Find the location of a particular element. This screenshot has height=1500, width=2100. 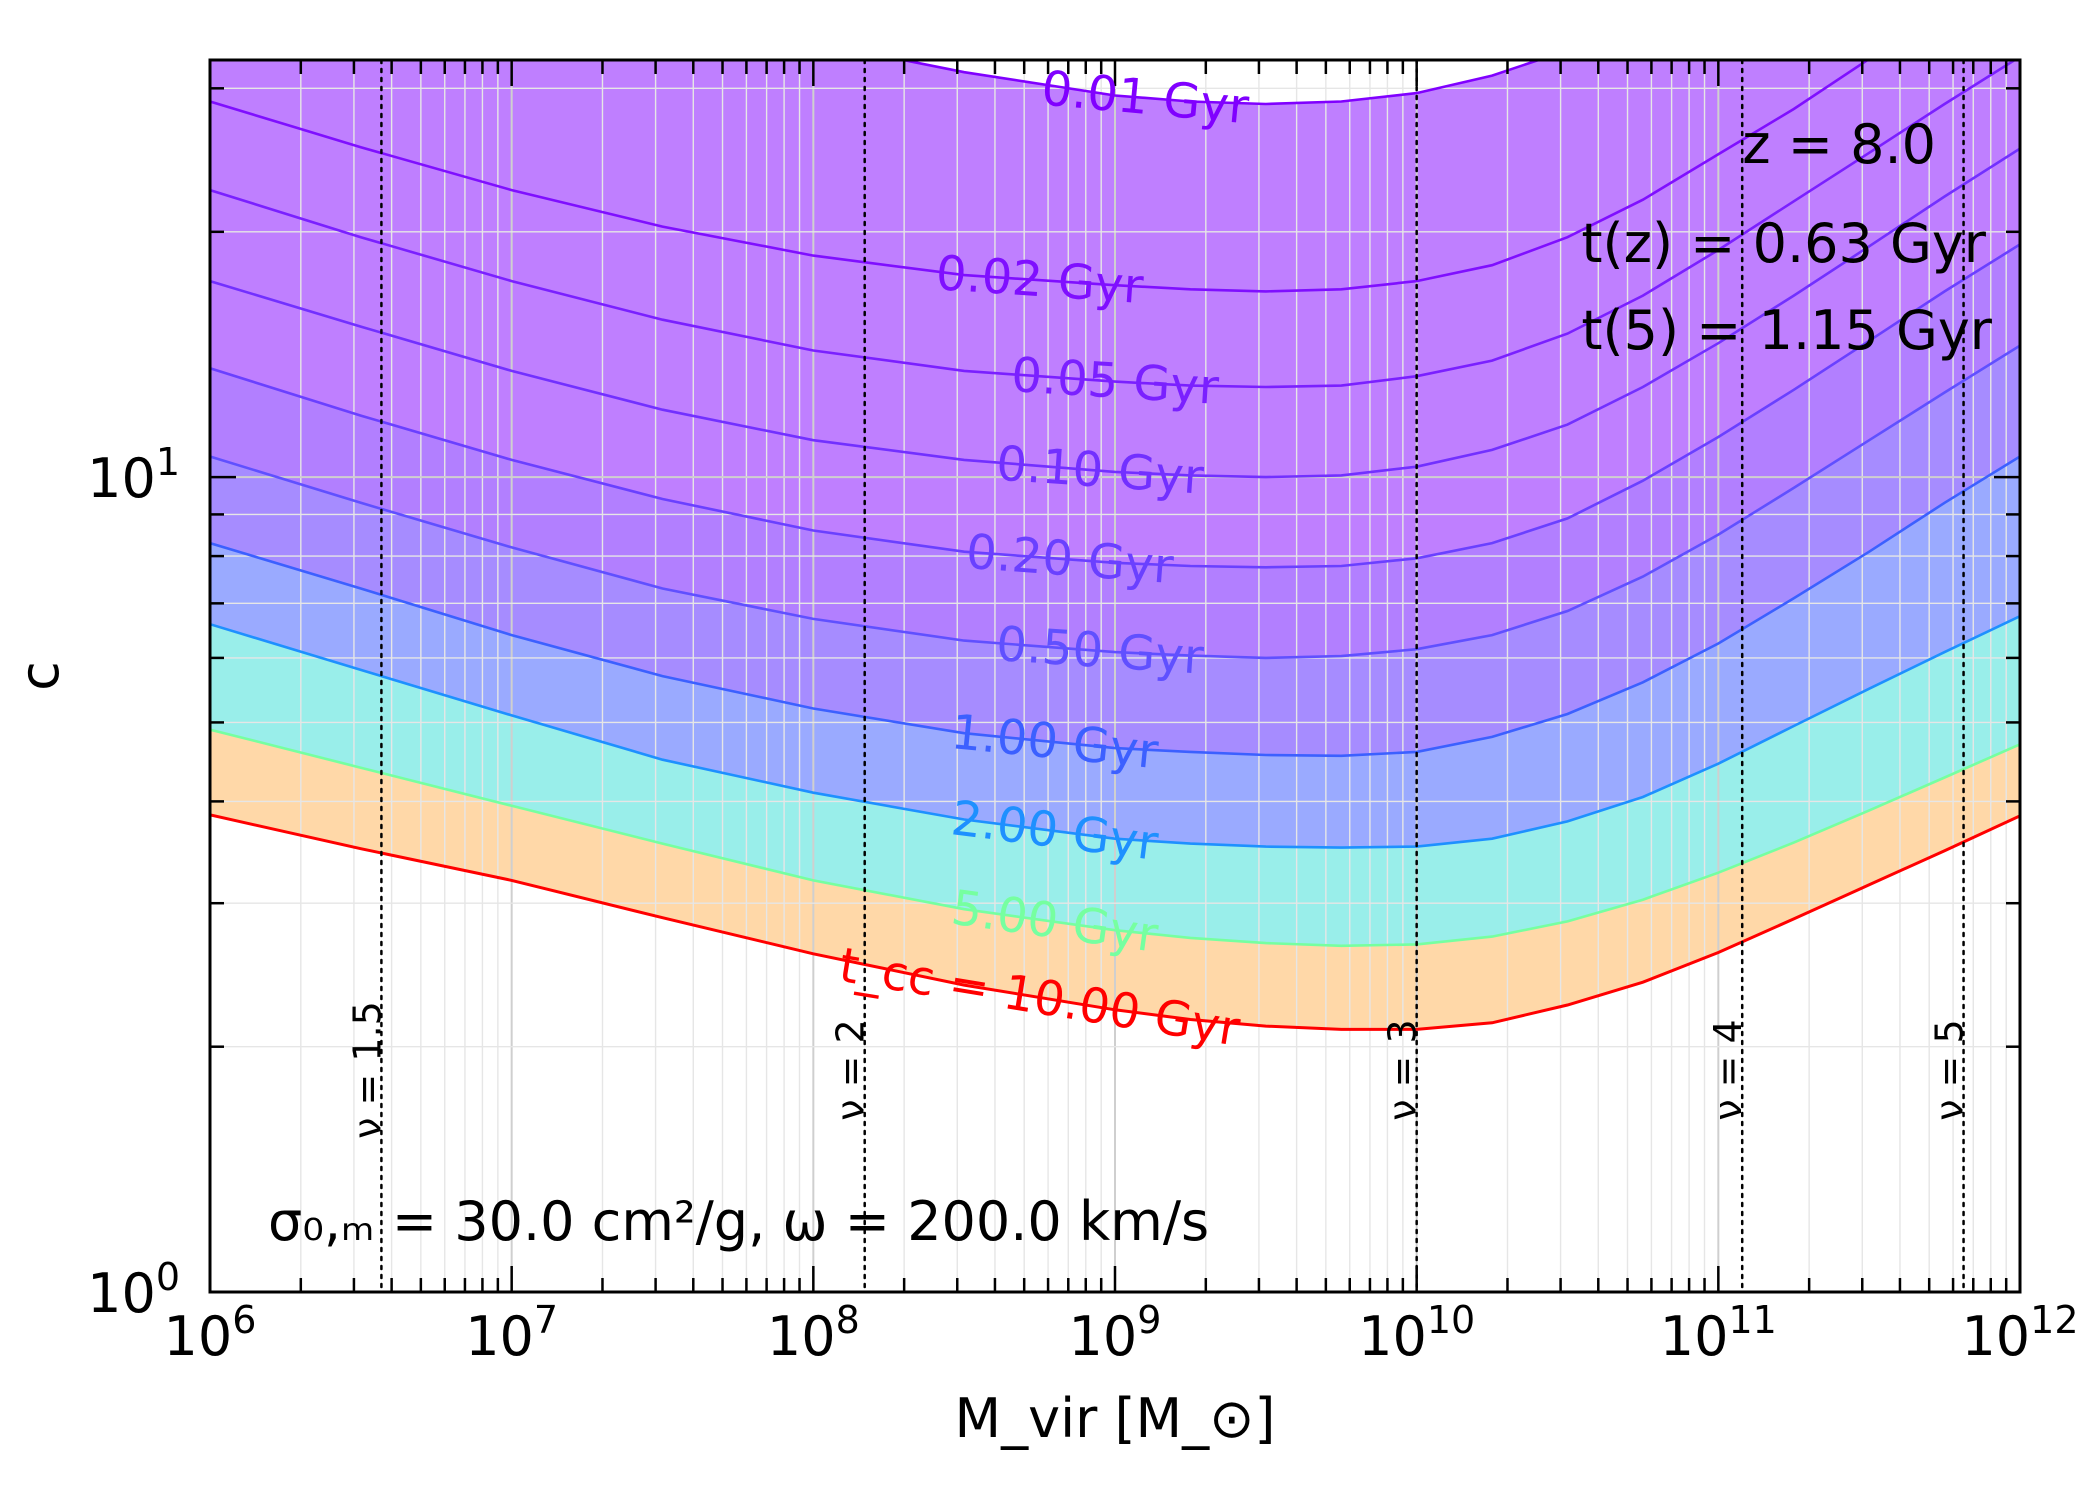

x-tick-label: 1010 is located at coordinates (1416, 1333).